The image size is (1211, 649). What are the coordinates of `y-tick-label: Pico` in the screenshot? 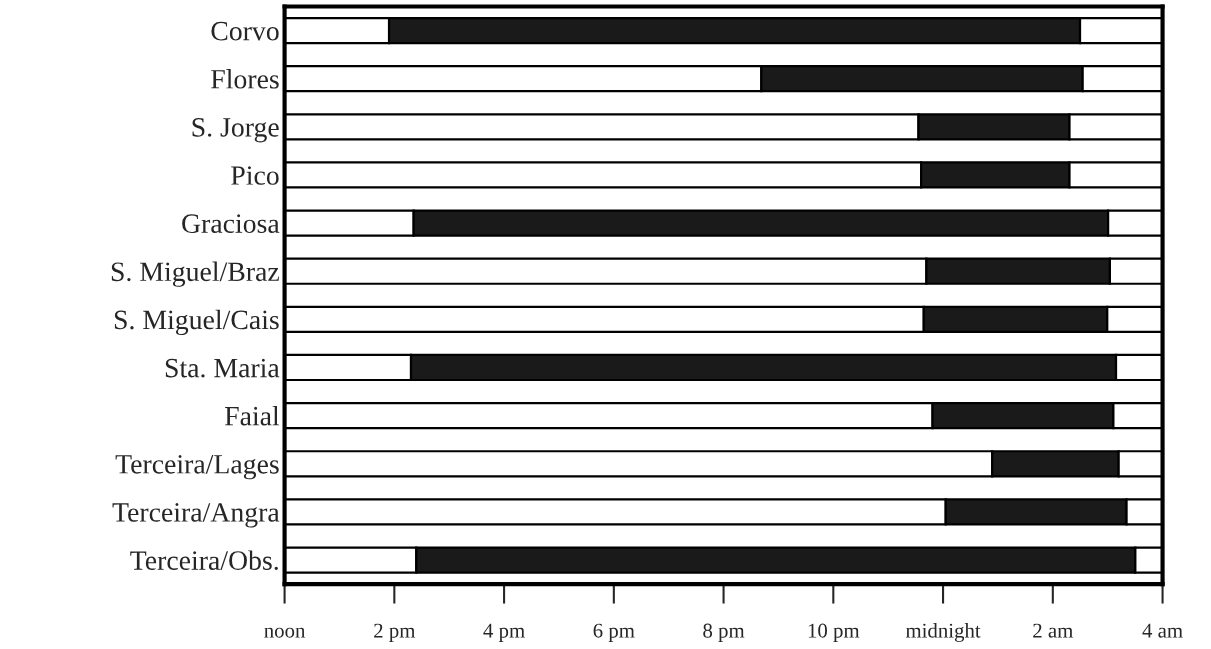 It's located at (255, 175).